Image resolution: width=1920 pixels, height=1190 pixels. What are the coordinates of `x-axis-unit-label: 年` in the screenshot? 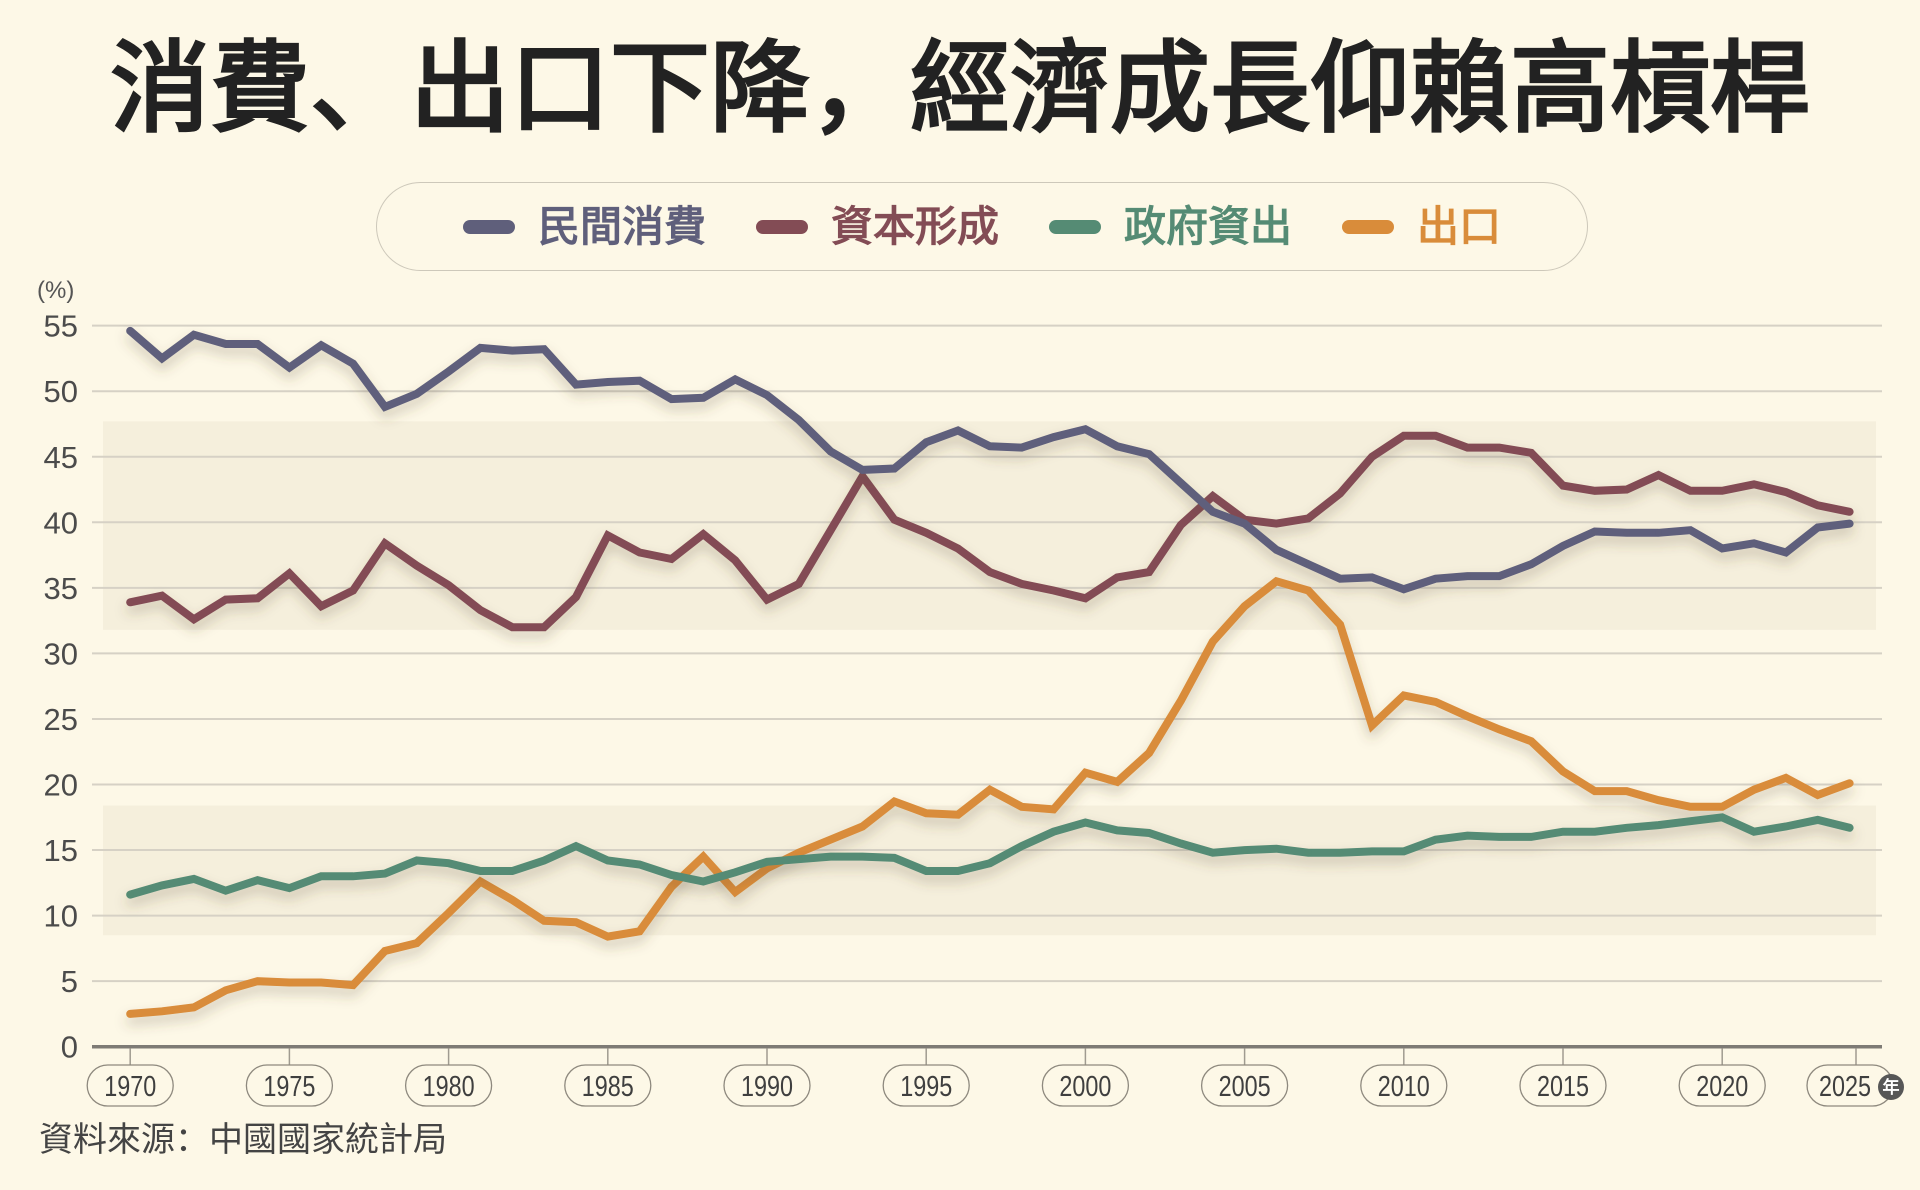 It's located at (1891, 1087).